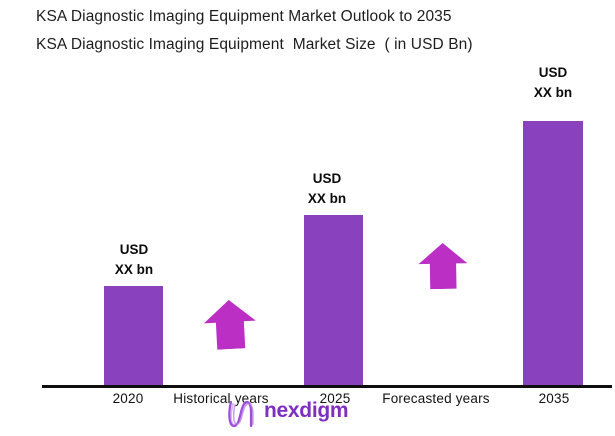 The height and width of the screenshot is (436, 615). Describe the element at coordinates (333, 300) in the screenshot. I see `bar-2025` at that location.